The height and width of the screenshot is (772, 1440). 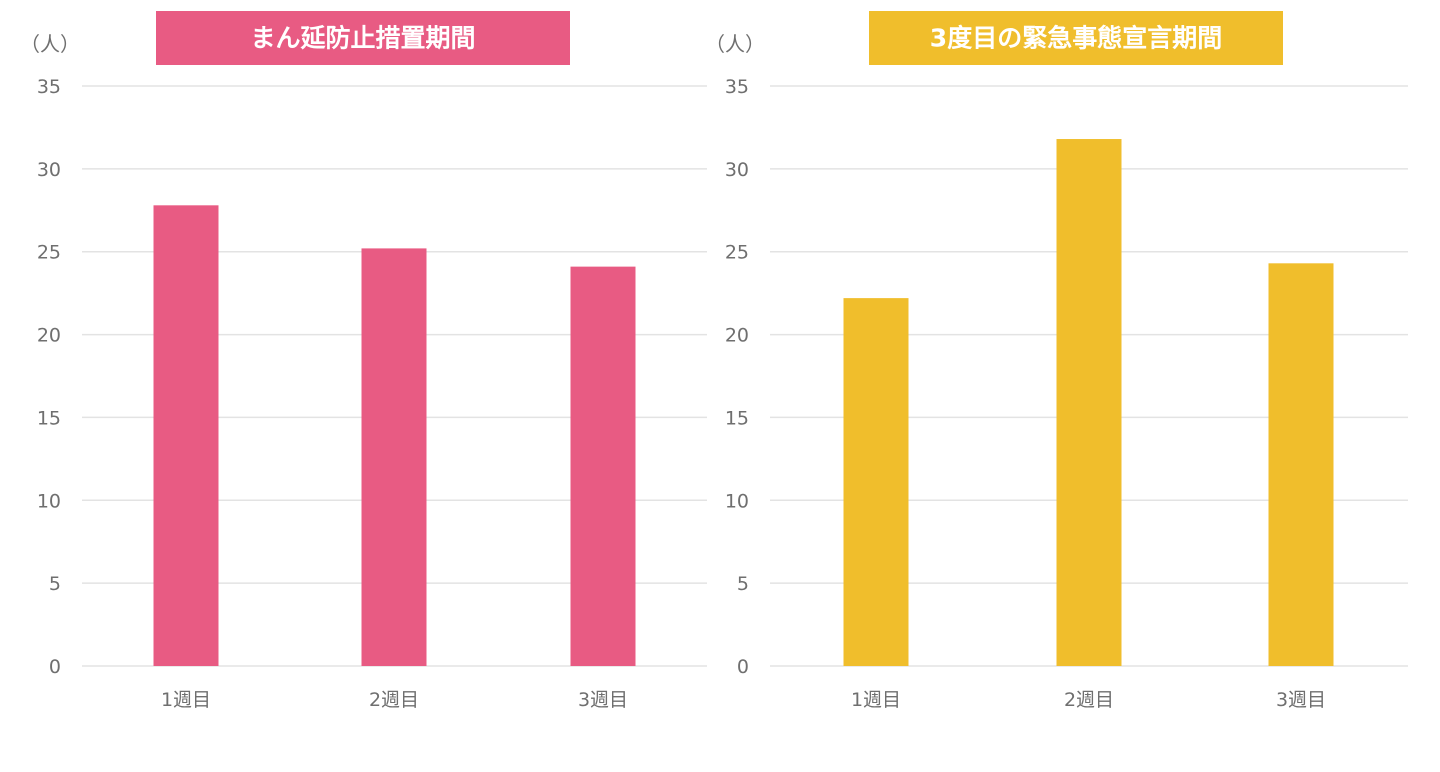 I want to click on chart-title: まん延防止措置期間, so click(x=362, y=38).